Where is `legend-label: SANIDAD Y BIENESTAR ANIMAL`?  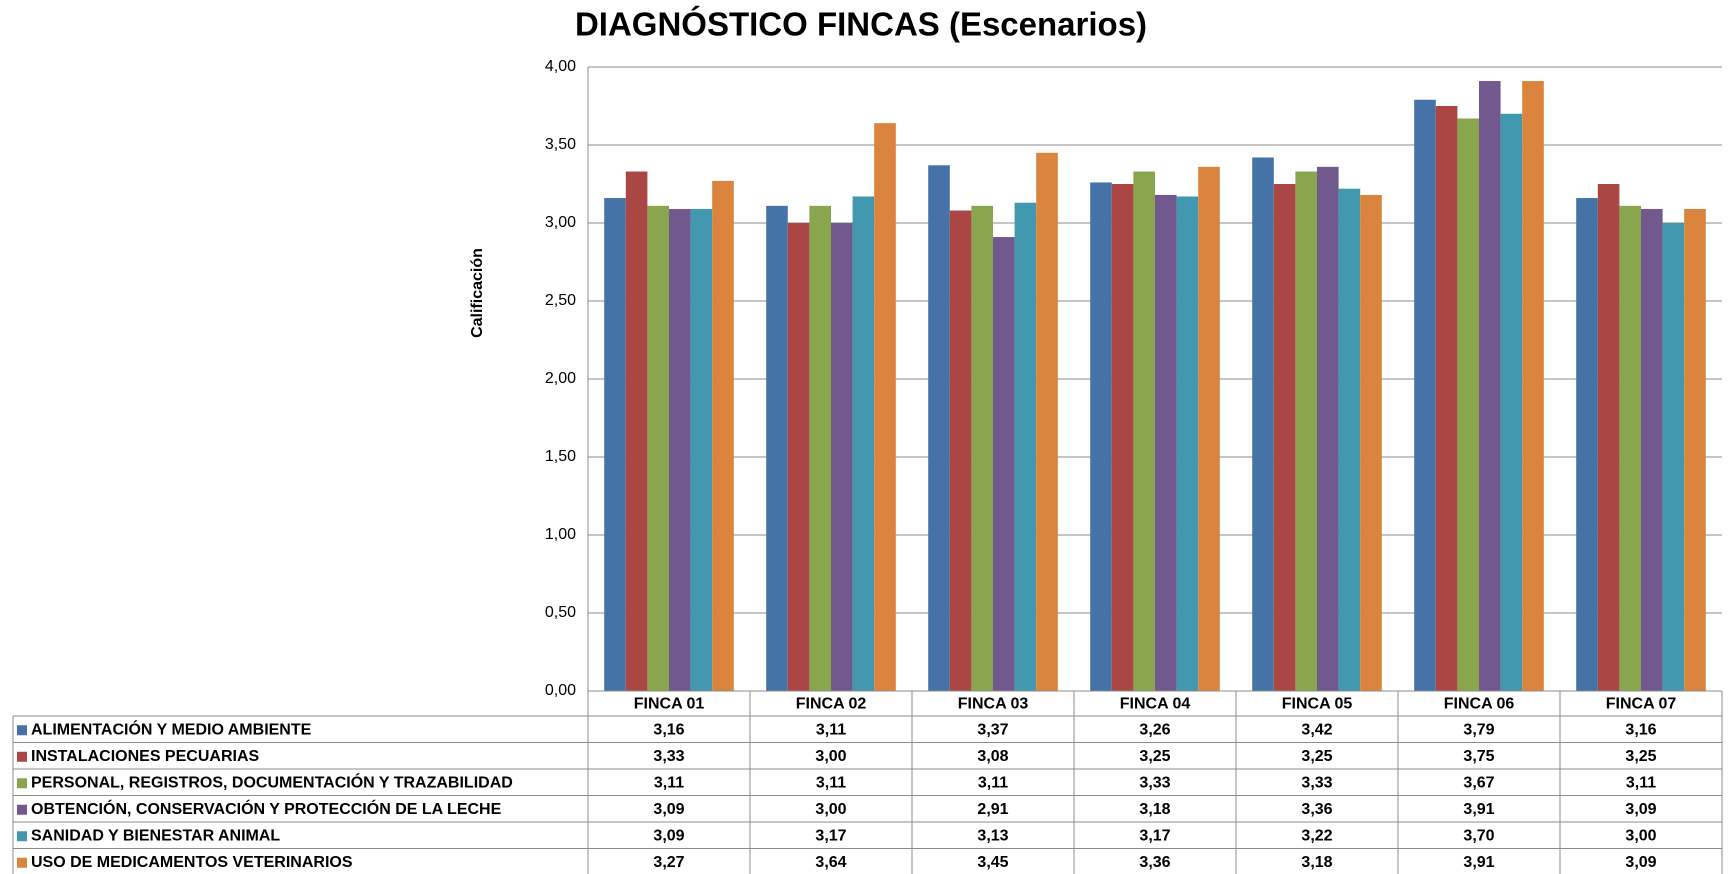
legend-label: SANIDAD Y BIENESTAR ANIMAL is located at coordinates (155, 835).